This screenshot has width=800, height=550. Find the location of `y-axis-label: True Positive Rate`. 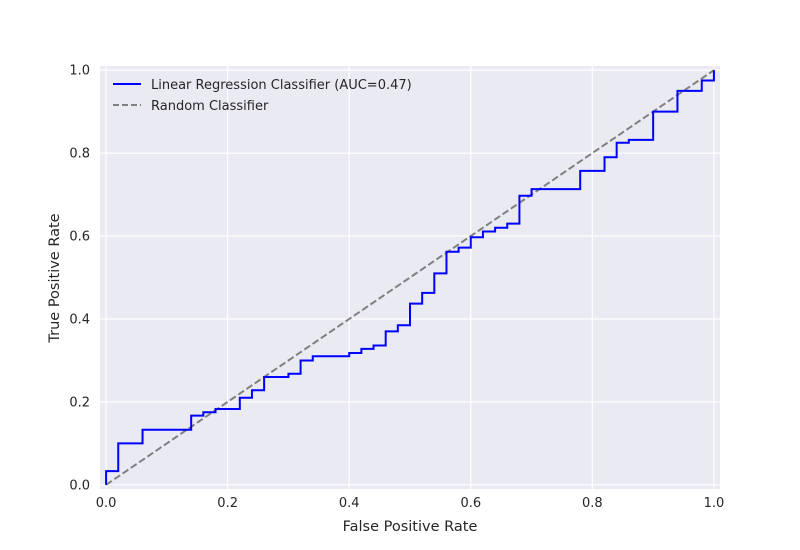

y-axis-label: True Positive Rate is located at coordinates (55, 278).